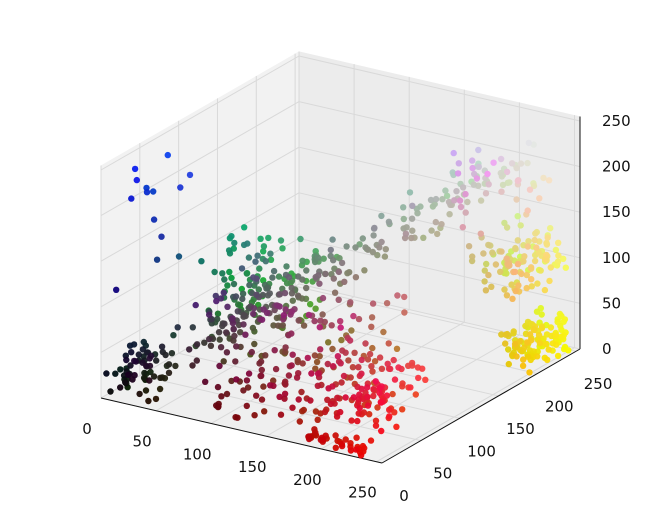  I want to click on floor-grid-x, so click(365, 379).